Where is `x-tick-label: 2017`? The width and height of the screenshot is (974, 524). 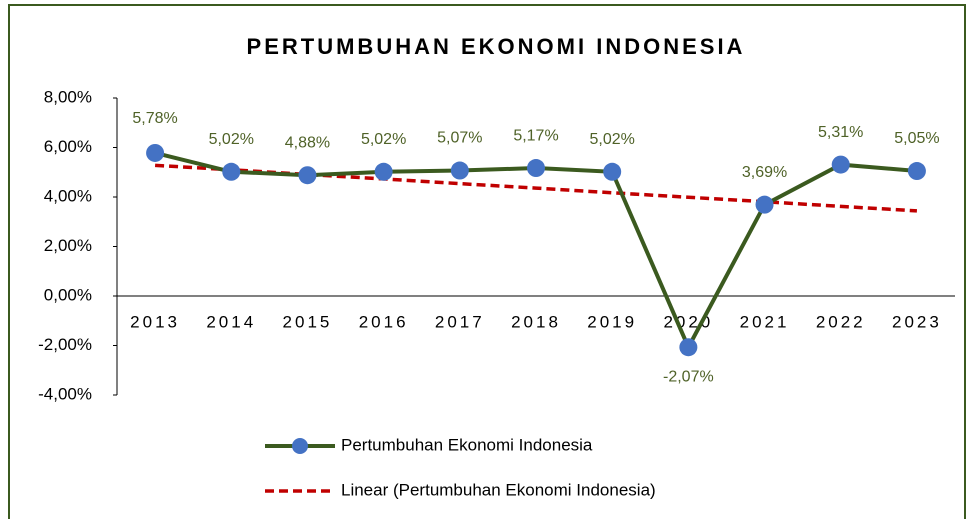 x-tick-label: 2017 is located at coordinates (460, 321).